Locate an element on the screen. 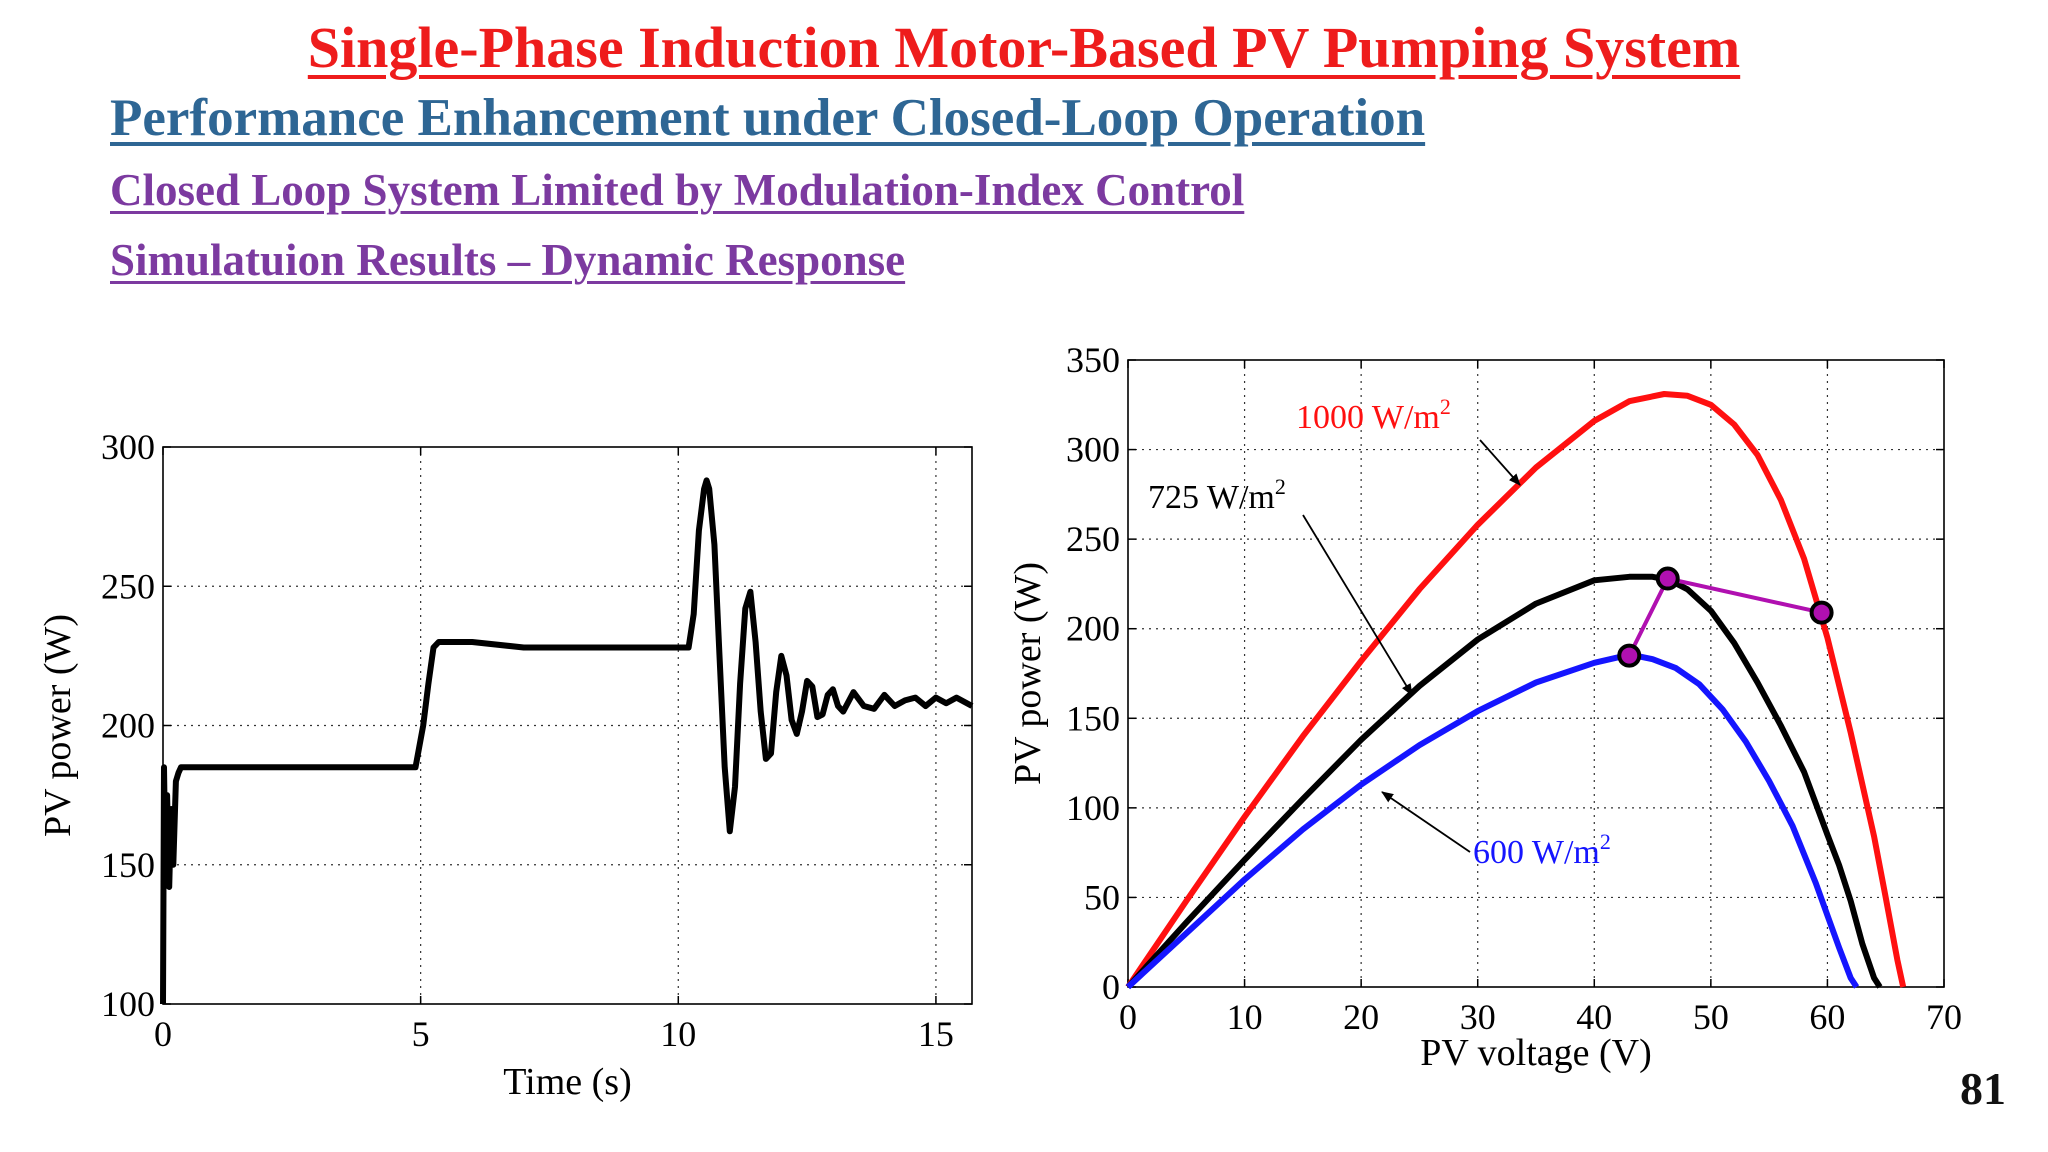 The image size is (2048, 1152). curve-annotation: 600 W/m2 is located at coordinates (1542, 850).